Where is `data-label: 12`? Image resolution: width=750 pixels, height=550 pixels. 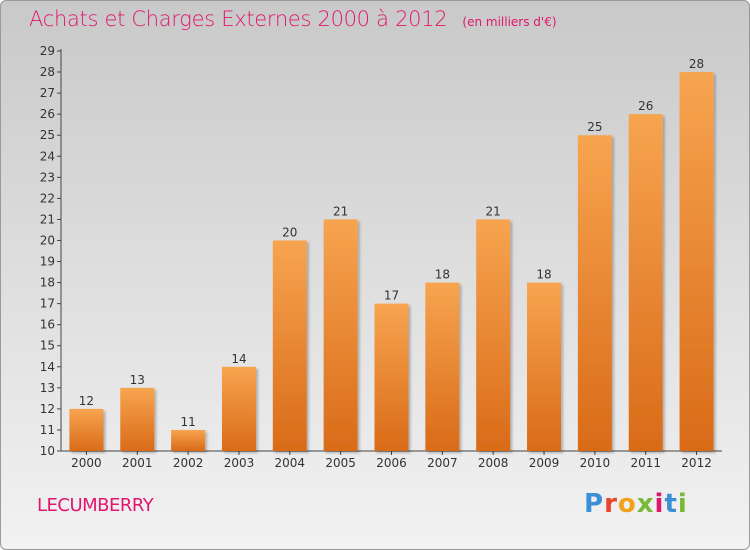 data-label: 12 is located at coordinates (86, 401).